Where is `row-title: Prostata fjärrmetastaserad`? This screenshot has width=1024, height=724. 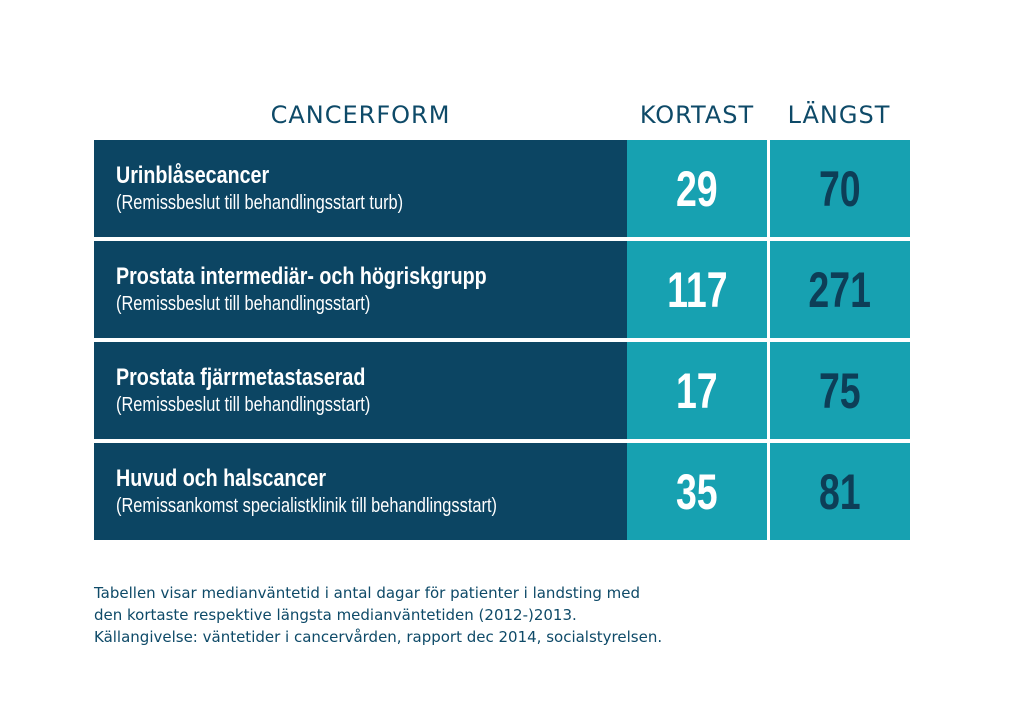
row-title: Prostata fjärrmetastaserad is located at coordinates (241, 377).